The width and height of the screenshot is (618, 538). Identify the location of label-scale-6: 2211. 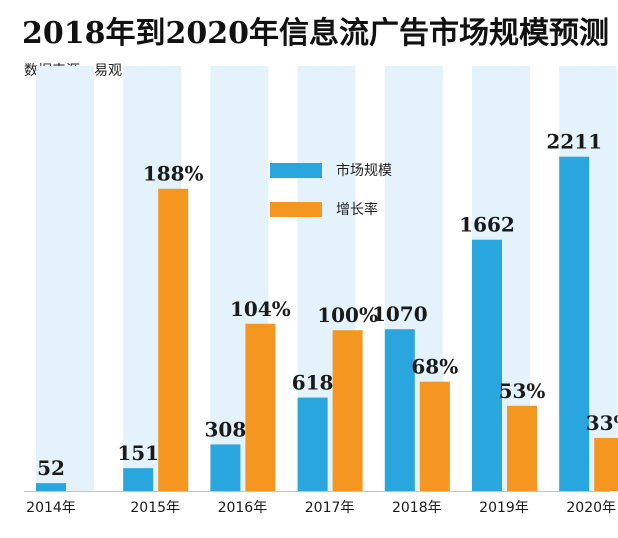
(574, 142).